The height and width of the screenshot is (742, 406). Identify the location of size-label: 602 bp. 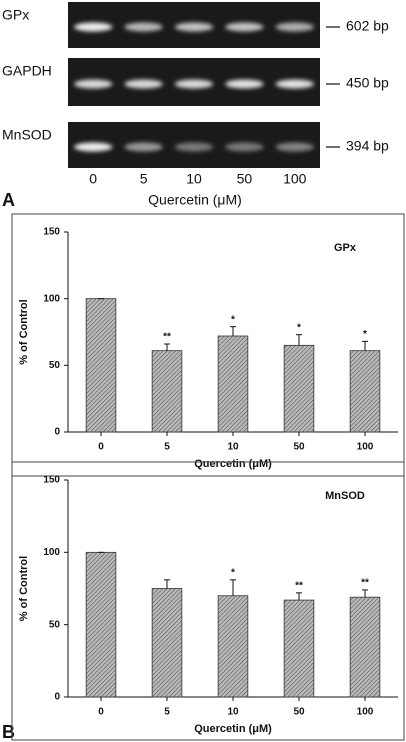
(367, 26).